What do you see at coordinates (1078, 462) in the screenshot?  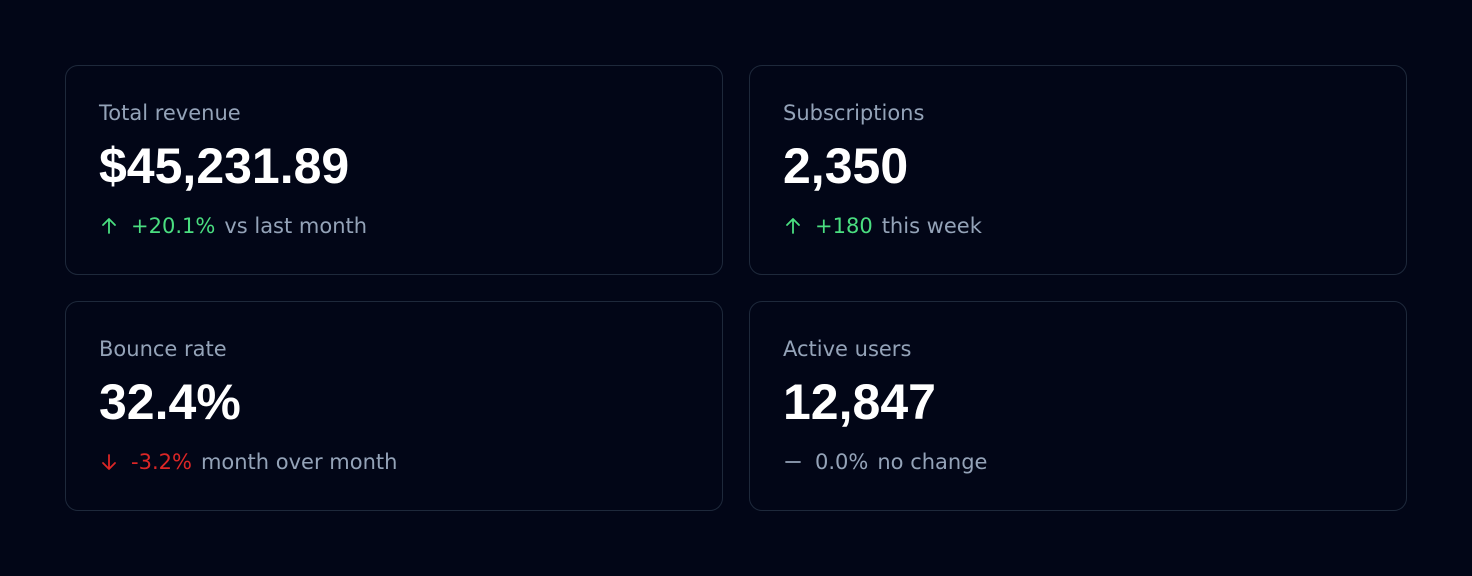 I see `stat-change: 0.0% no change` at bounding box center [1078, 462].